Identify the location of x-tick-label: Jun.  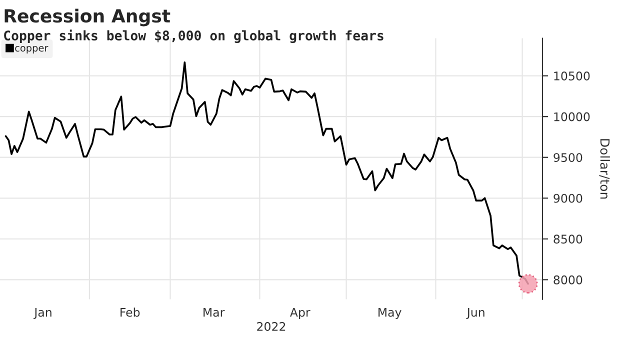
(475, 313).